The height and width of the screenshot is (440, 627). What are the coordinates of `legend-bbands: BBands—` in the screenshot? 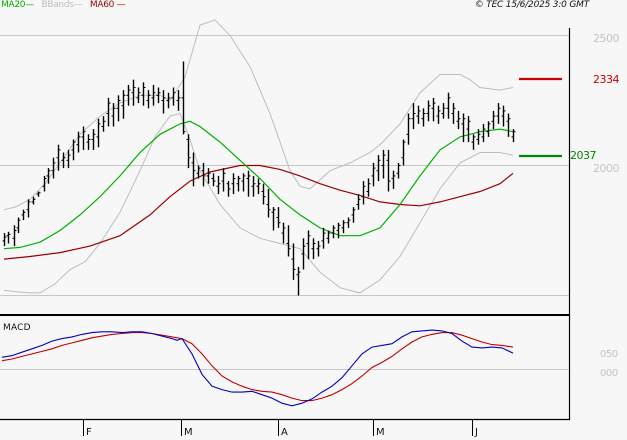 It's located at (62, 5).